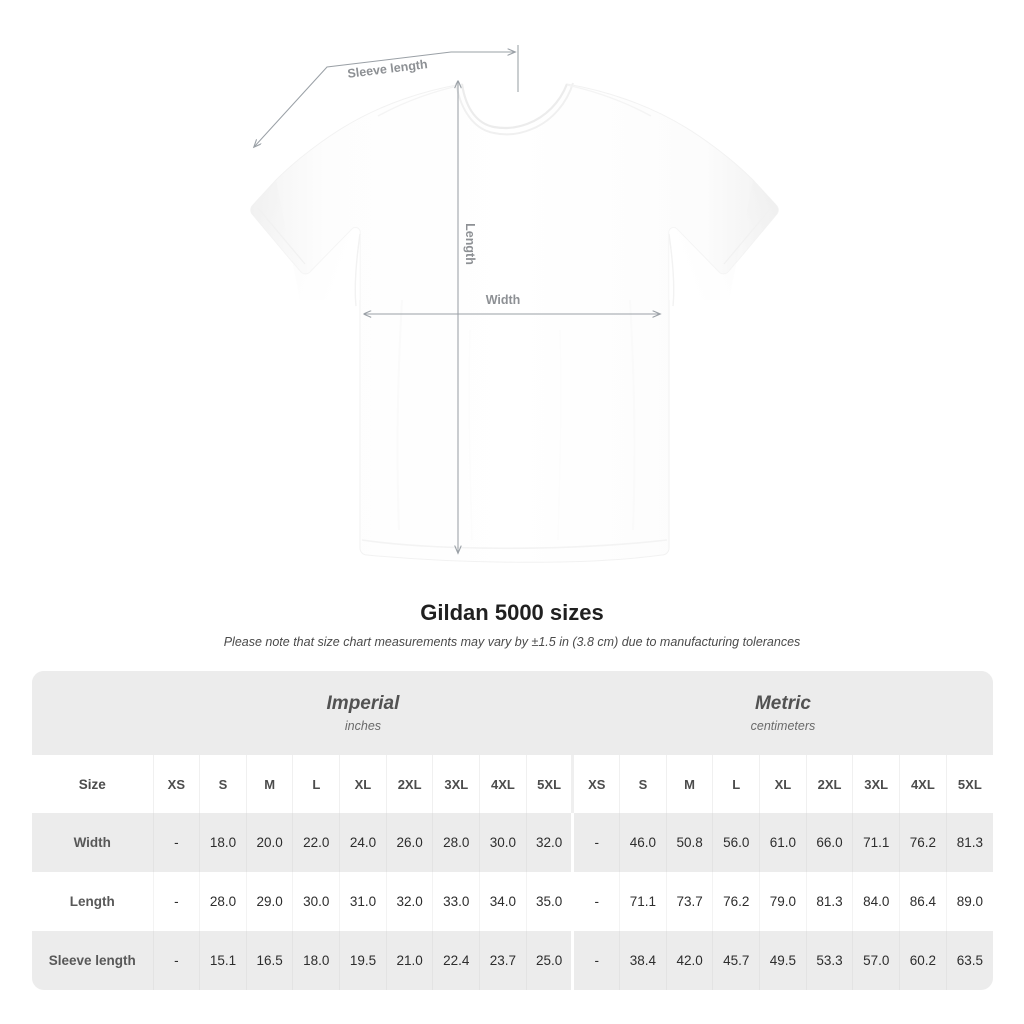  Describe the element at coordinates (689, 784) in the screenshot. I see `size-header-metric-m: M` at that location.